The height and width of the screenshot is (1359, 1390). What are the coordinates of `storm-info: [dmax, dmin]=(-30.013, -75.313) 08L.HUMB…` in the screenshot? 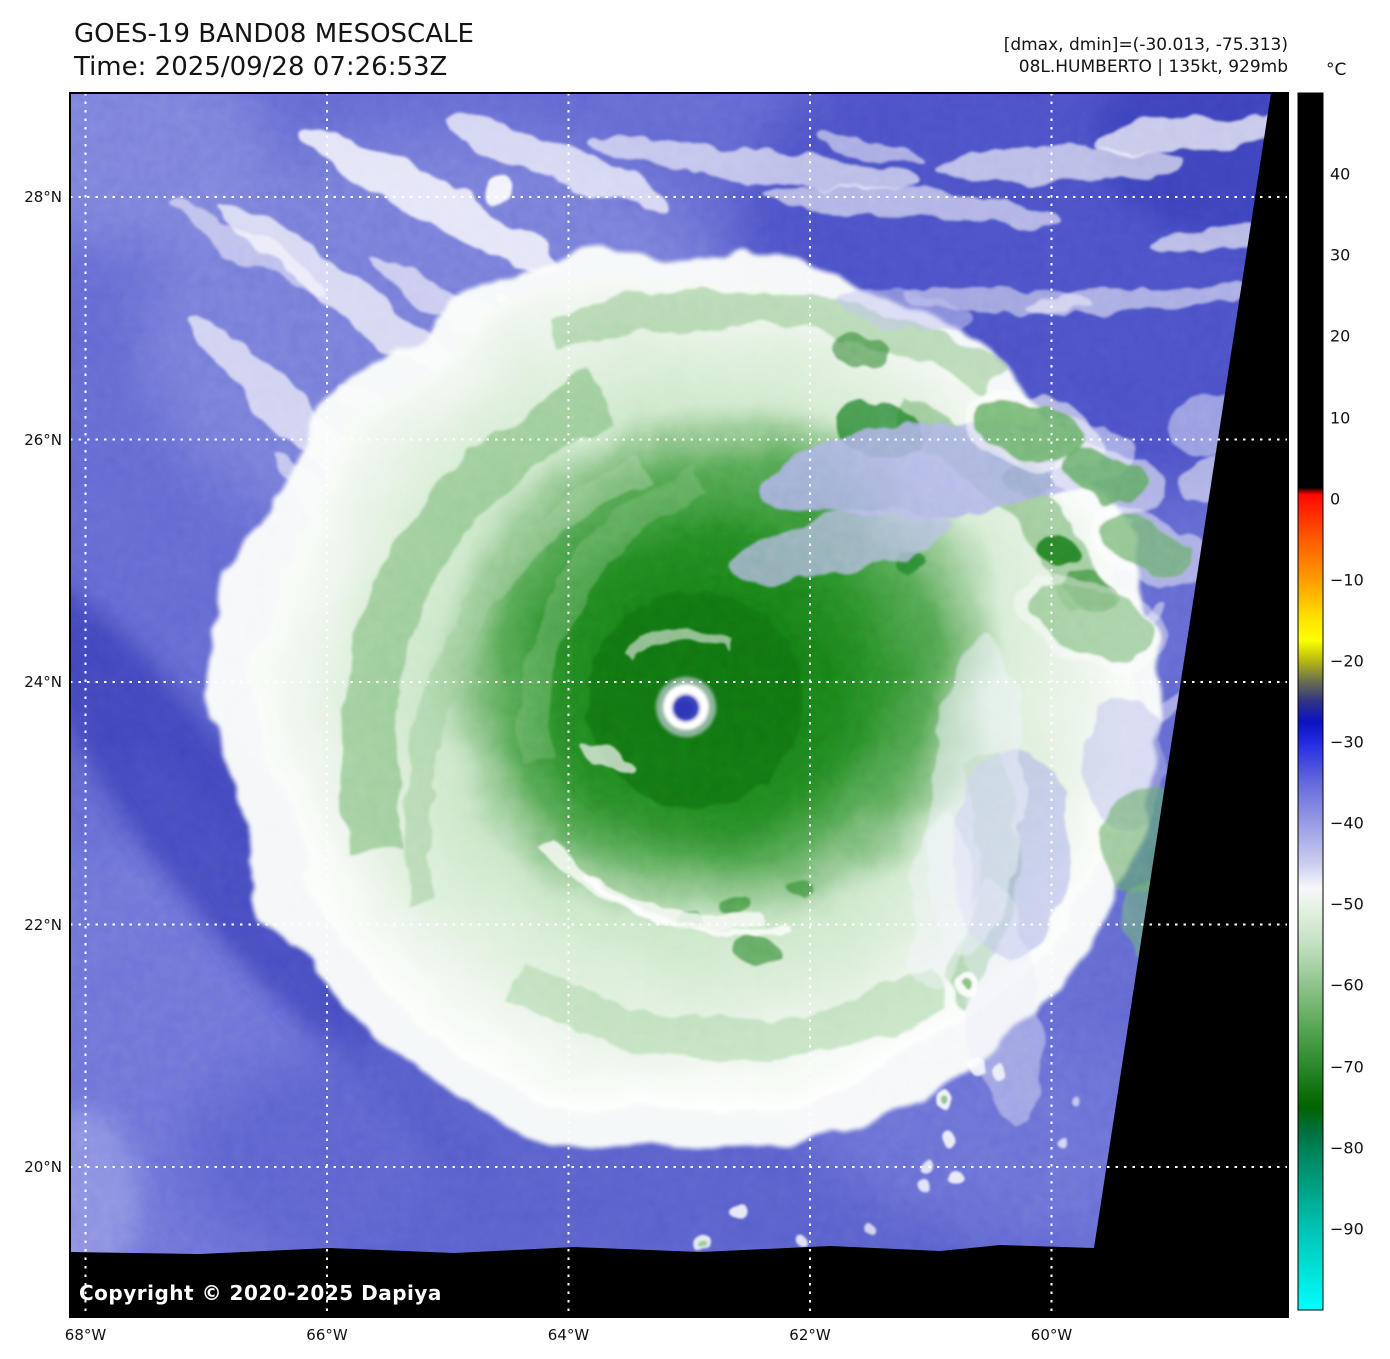 It's located at (1146, 56).